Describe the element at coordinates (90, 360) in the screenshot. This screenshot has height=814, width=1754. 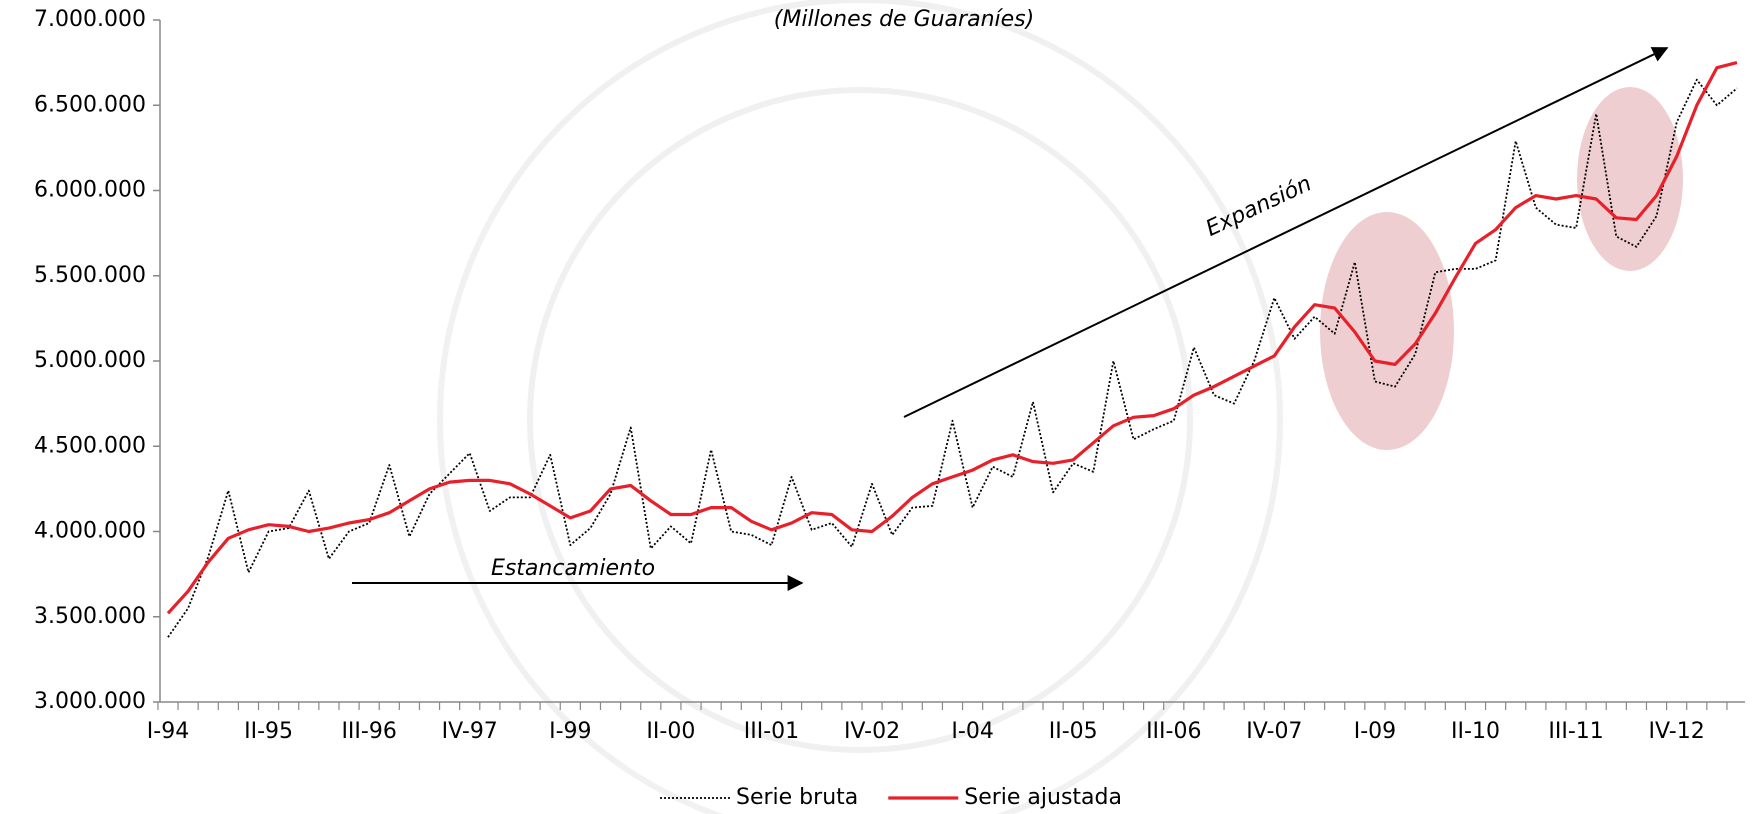
I see `y-tick-label: 5.000.000` at that location.